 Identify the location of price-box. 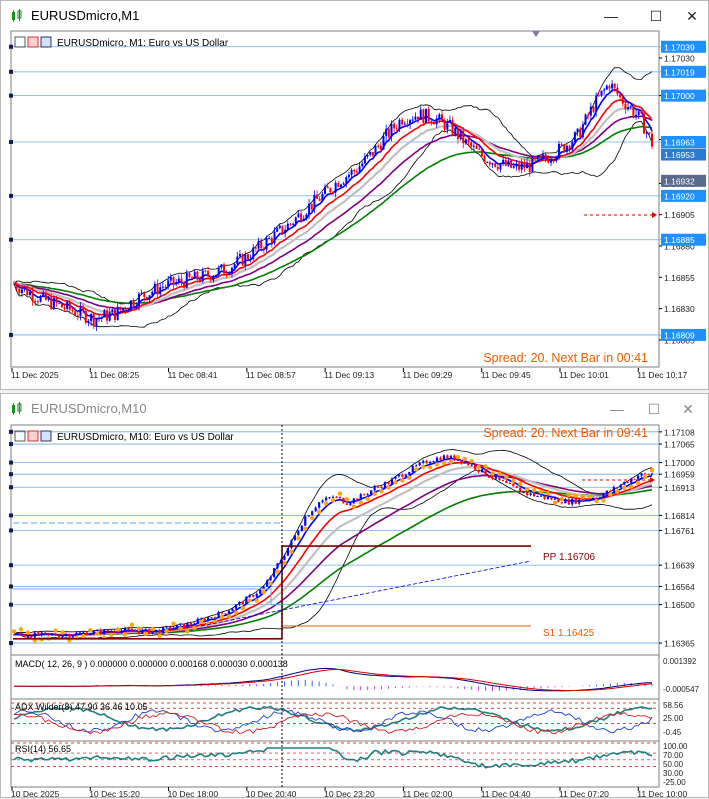
(683, 195).